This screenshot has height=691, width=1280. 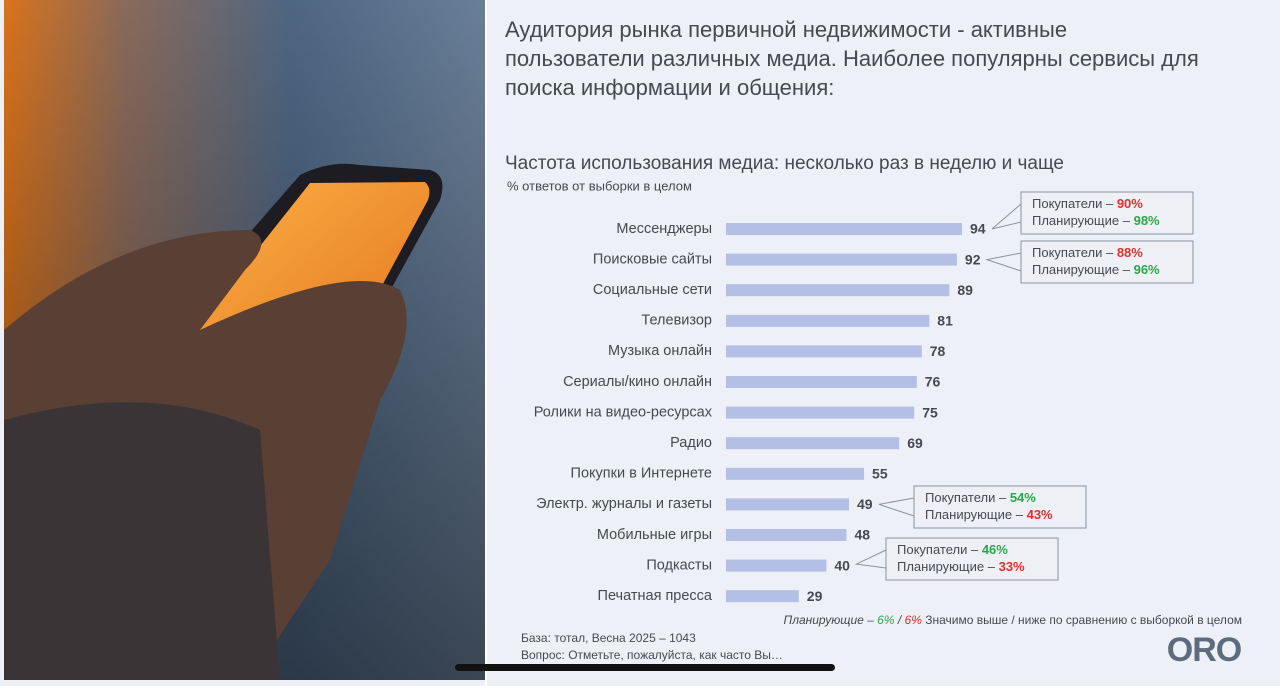 What do you see at coordinates (930, 412) in the screenshot?
I see `value-label: 75` at bounding box center [930, 412].